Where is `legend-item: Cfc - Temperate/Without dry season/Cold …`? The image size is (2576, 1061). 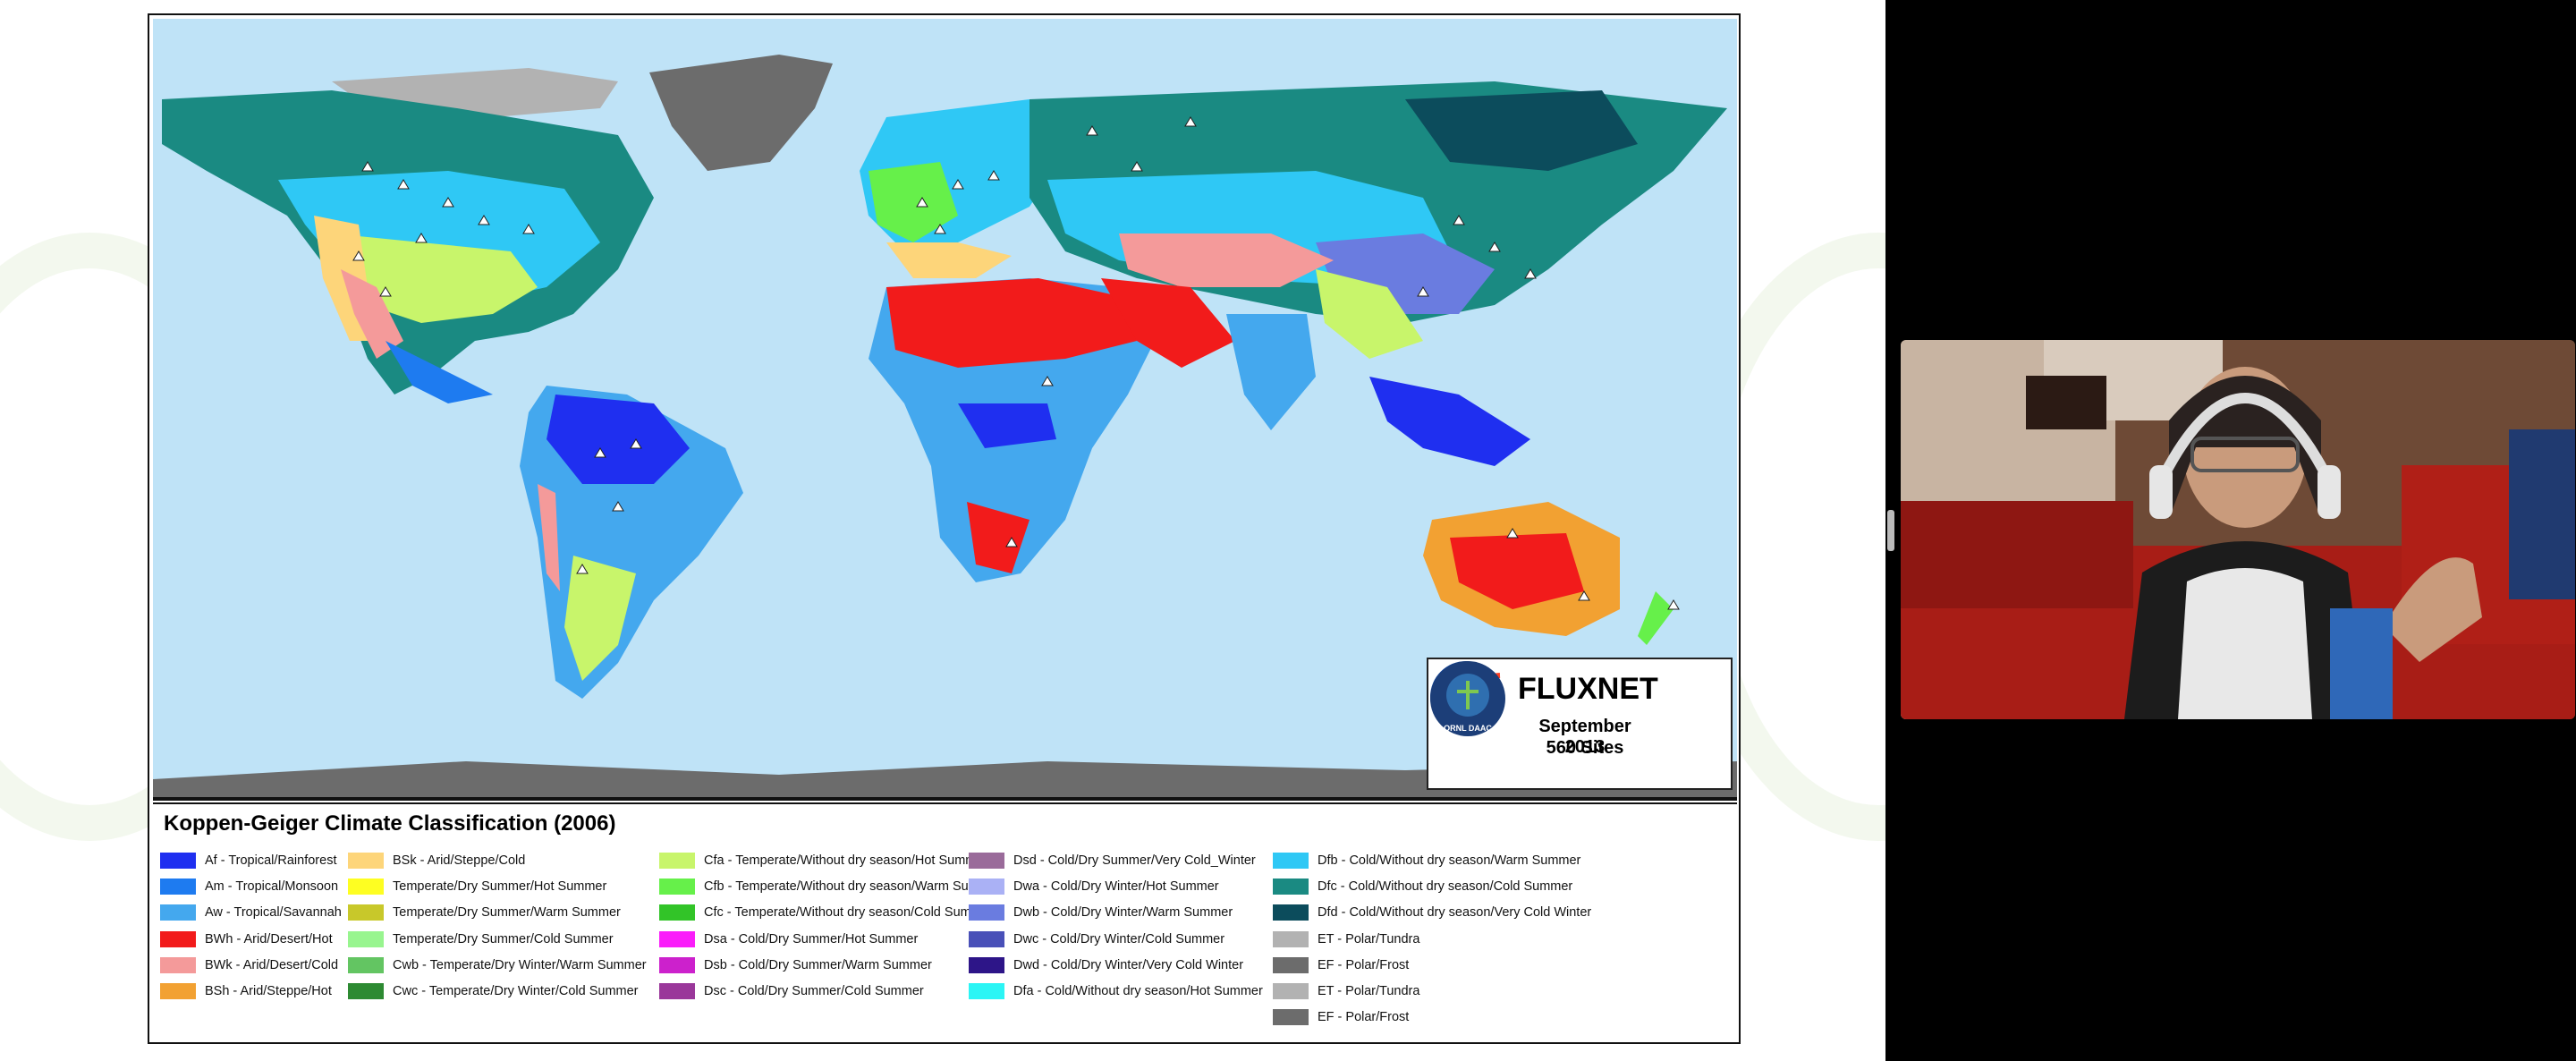
legend-item: Cfc - Temperate/Without dry season/Cold … is located at coordinates (830, 913).